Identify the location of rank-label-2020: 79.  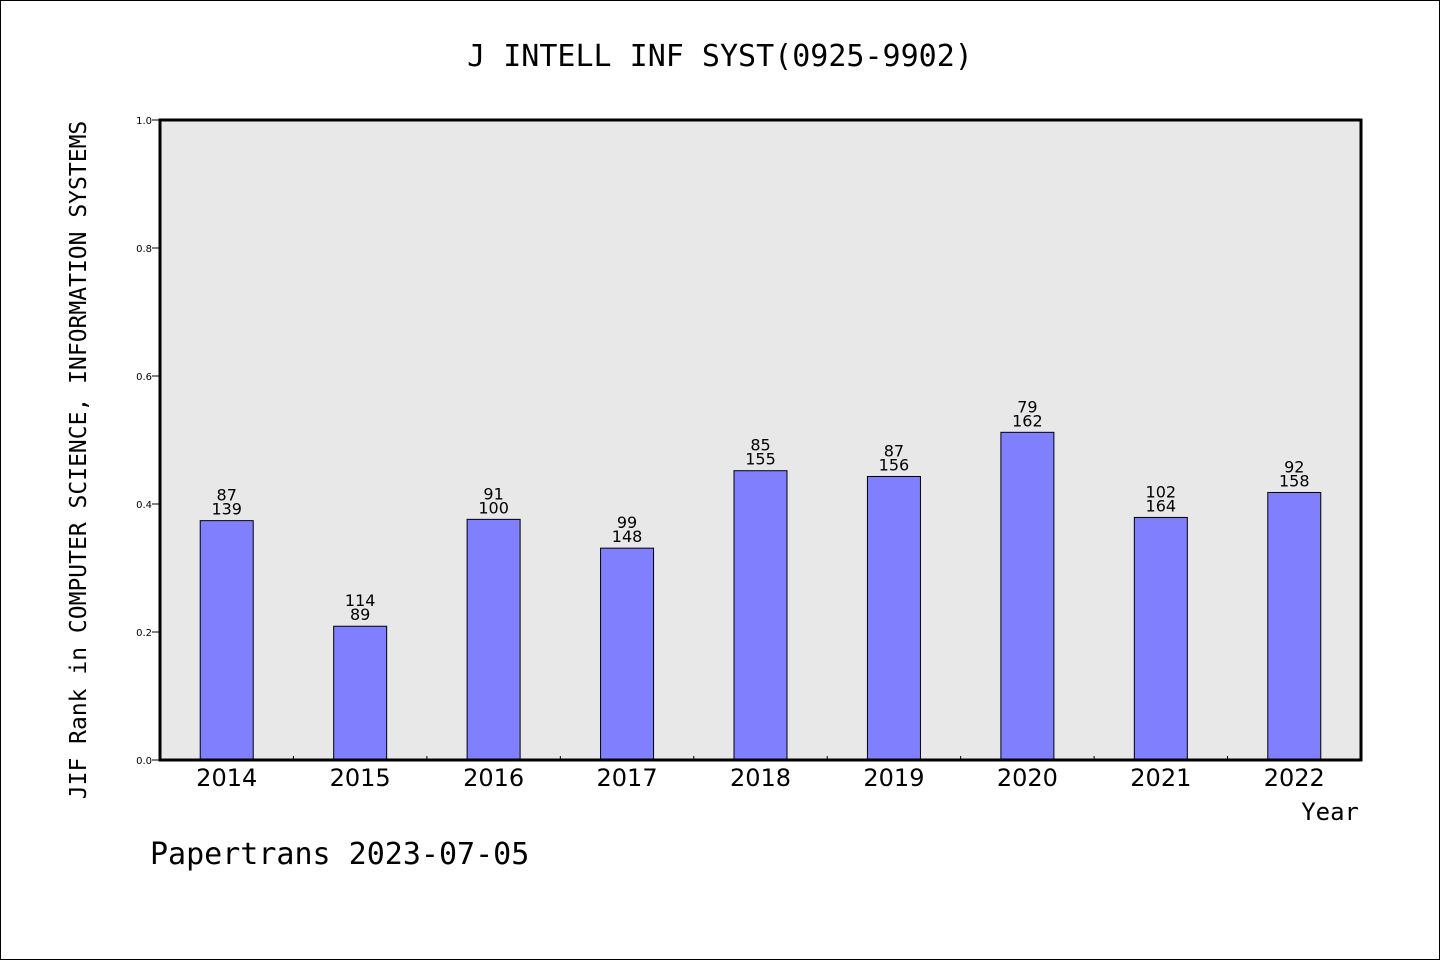
(1027, 406).